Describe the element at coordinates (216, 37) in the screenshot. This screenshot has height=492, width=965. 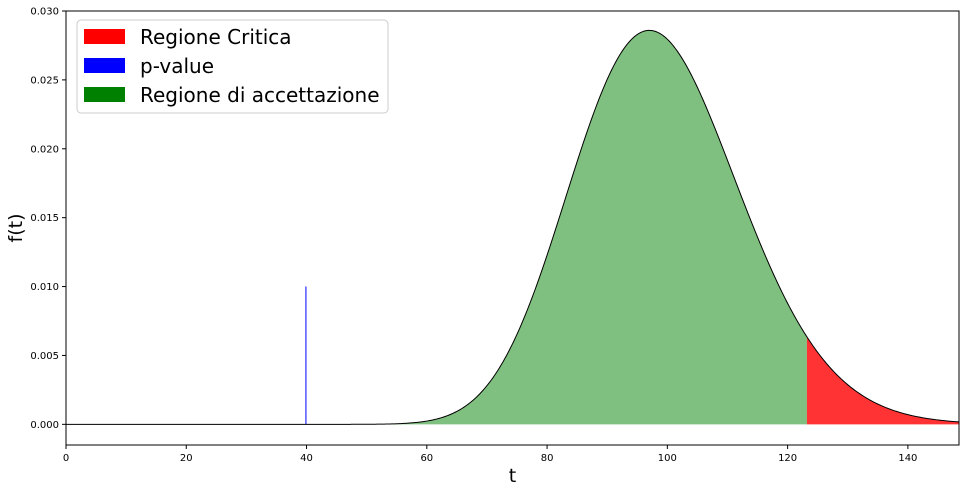
I see `legend-label: Regione Critica` at that location.